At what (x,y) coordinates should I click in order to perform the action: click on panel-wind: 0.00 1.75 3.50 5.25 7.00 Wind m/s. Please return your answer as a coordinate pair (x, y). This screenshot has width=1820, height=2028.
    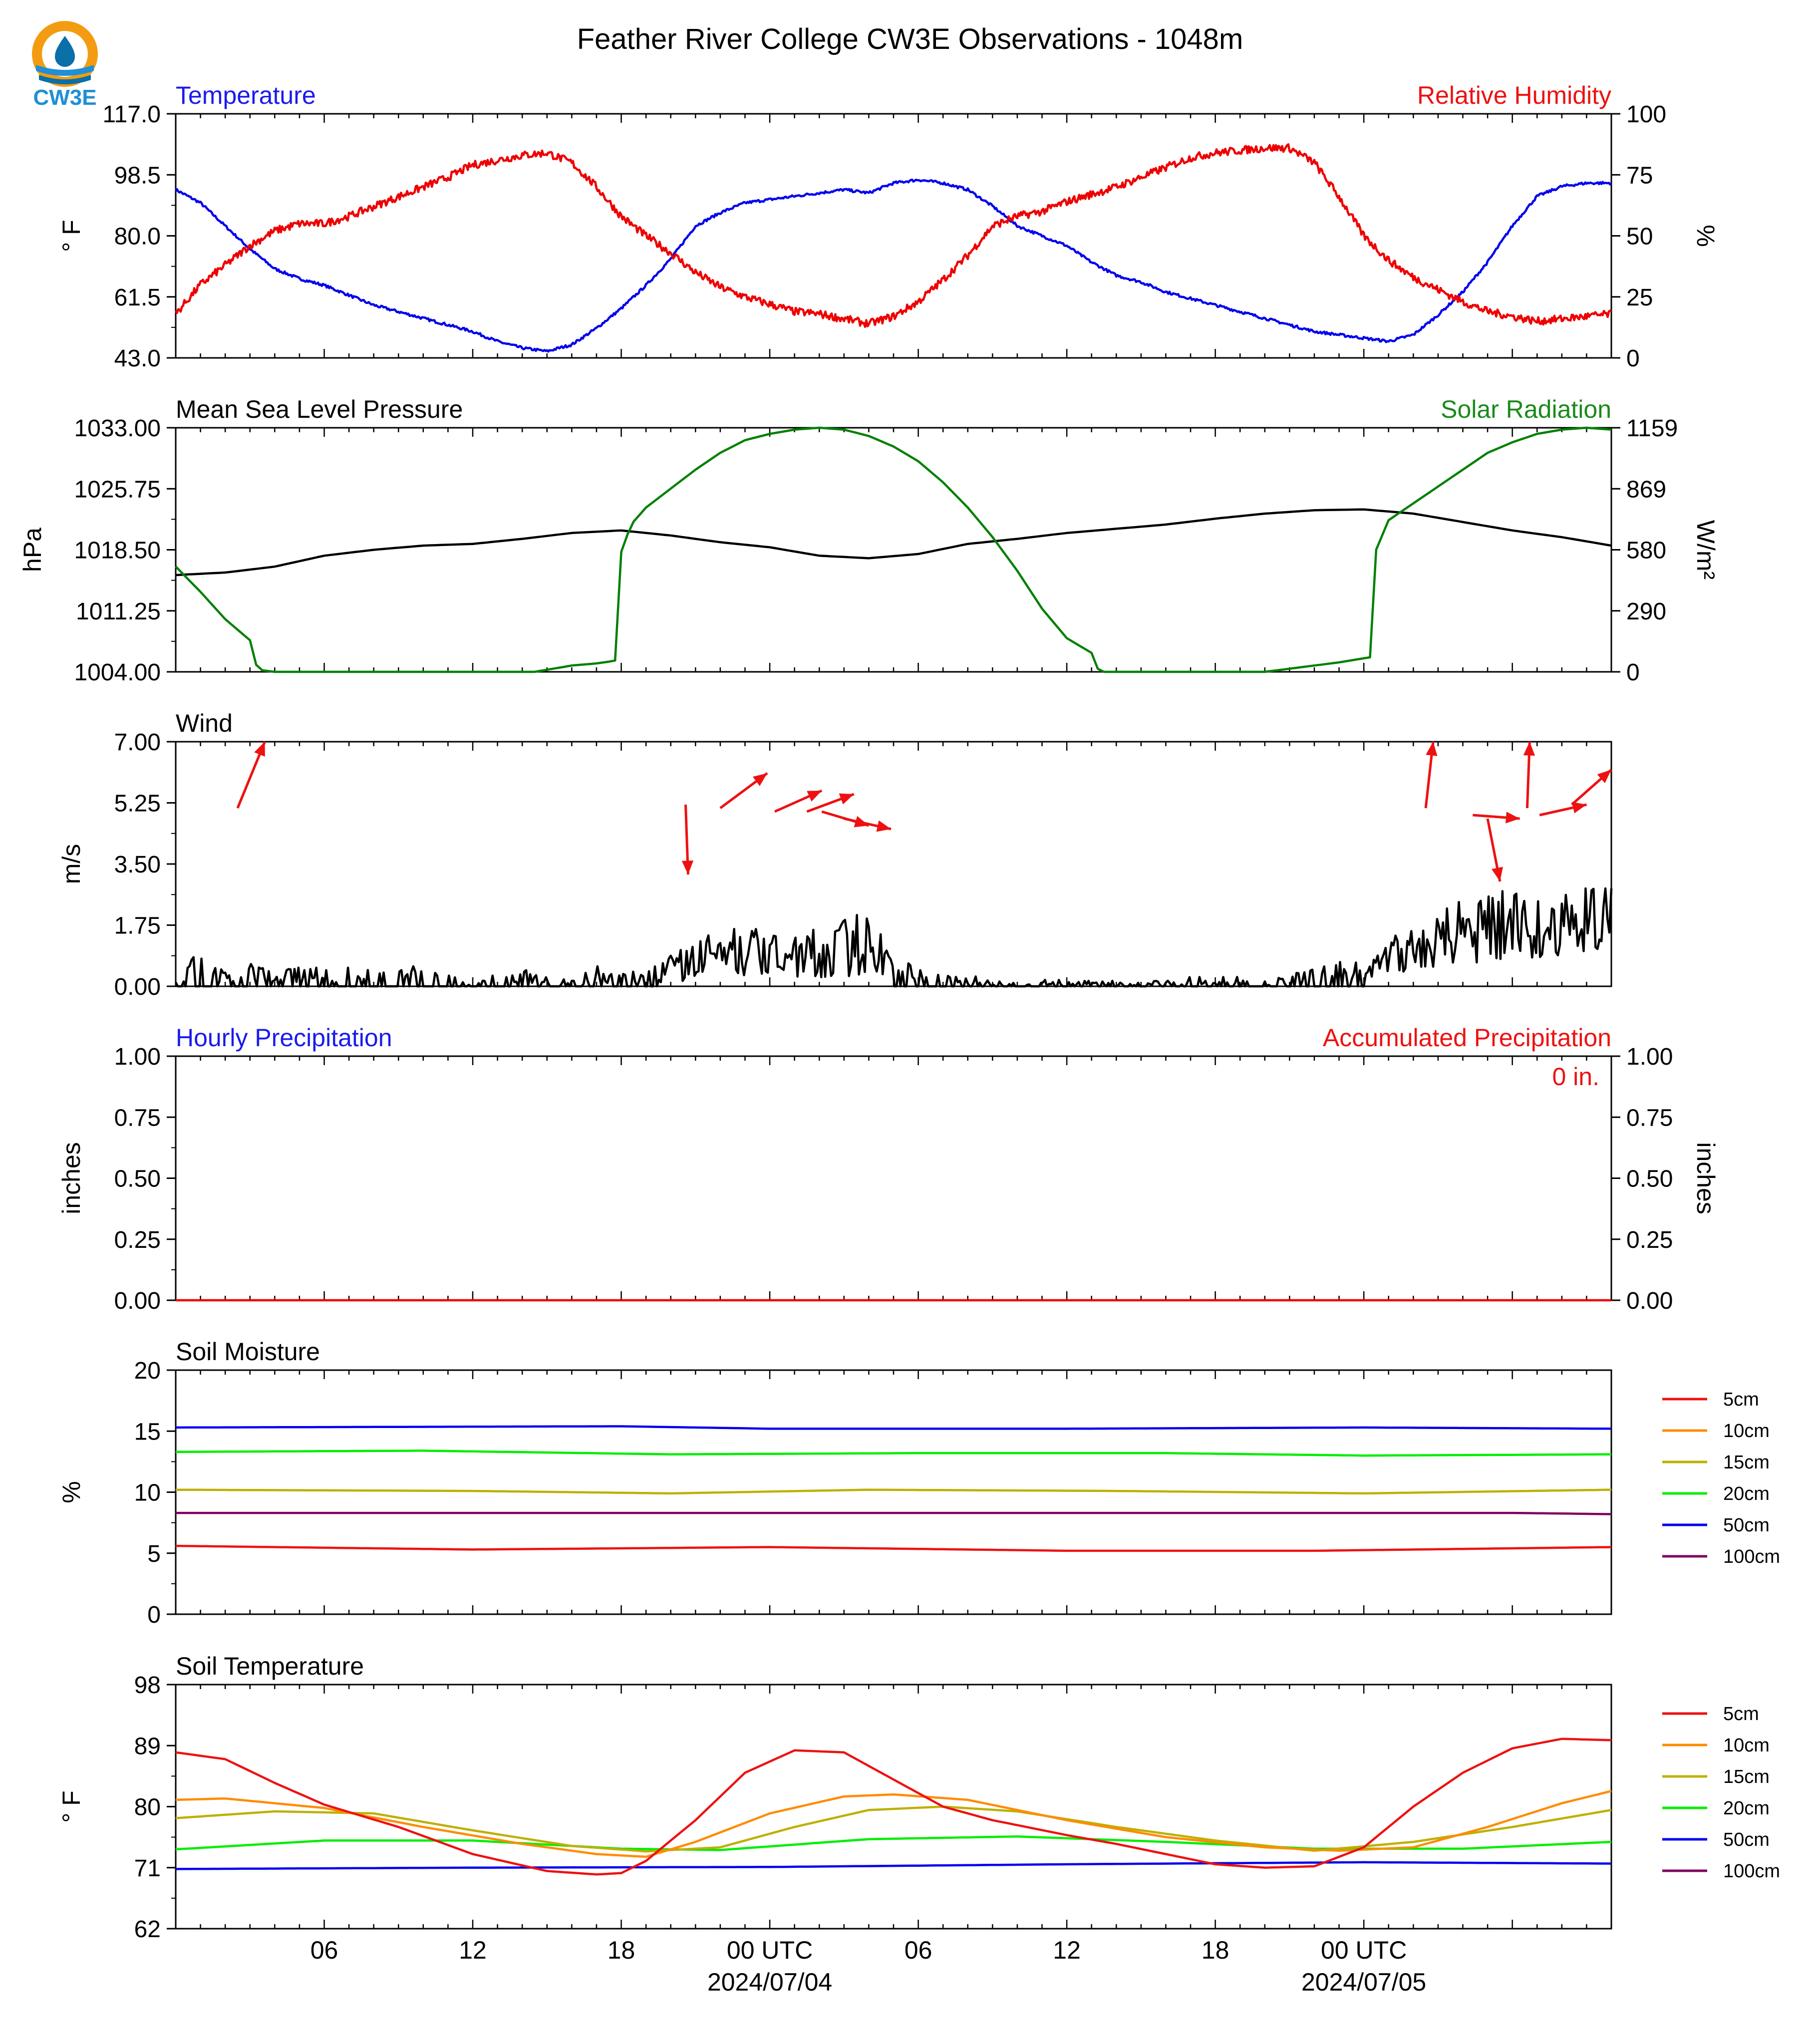
    Looking at the image, I should click on (835, 854).